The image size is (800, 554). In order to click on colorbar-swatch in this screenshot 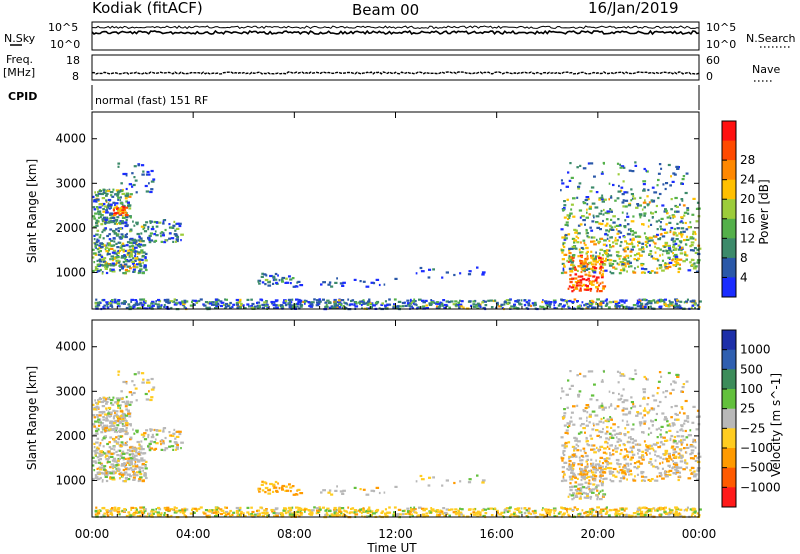, I will do `click(729, 287)`.